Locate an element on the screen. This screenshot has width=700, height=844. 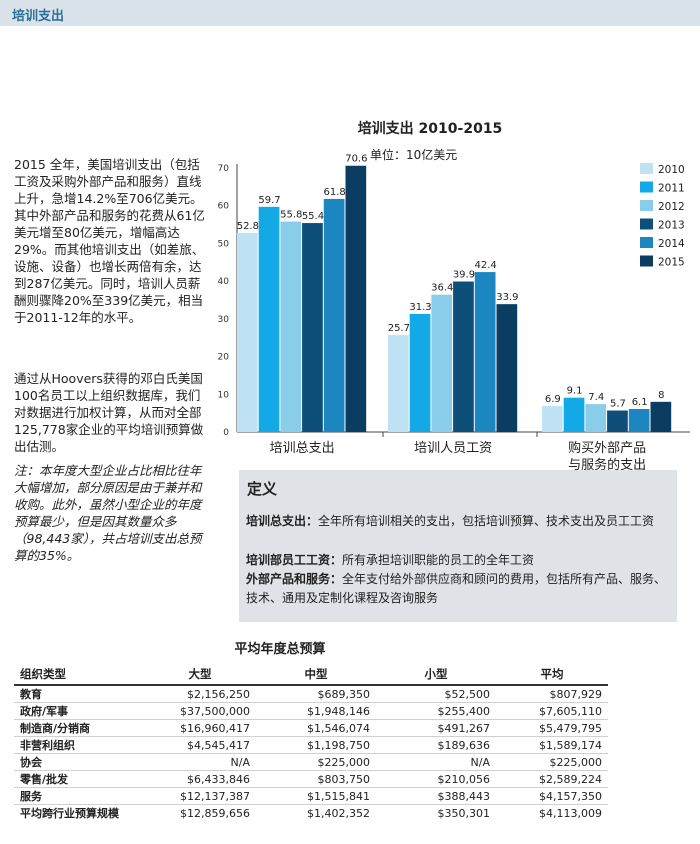
y-tick-label: 20 is located at coordinates (224, 358).